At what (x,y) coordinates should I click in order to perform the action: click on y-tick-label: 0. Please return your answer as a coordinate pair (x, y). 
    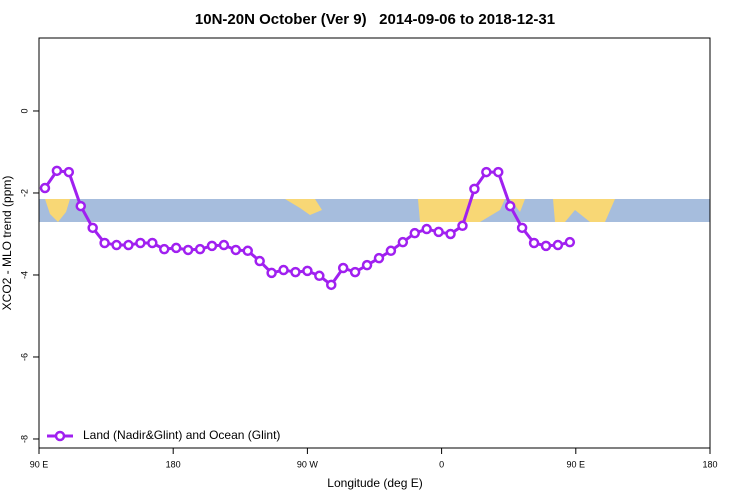
    Looking at the image, I should click on (24, 110).